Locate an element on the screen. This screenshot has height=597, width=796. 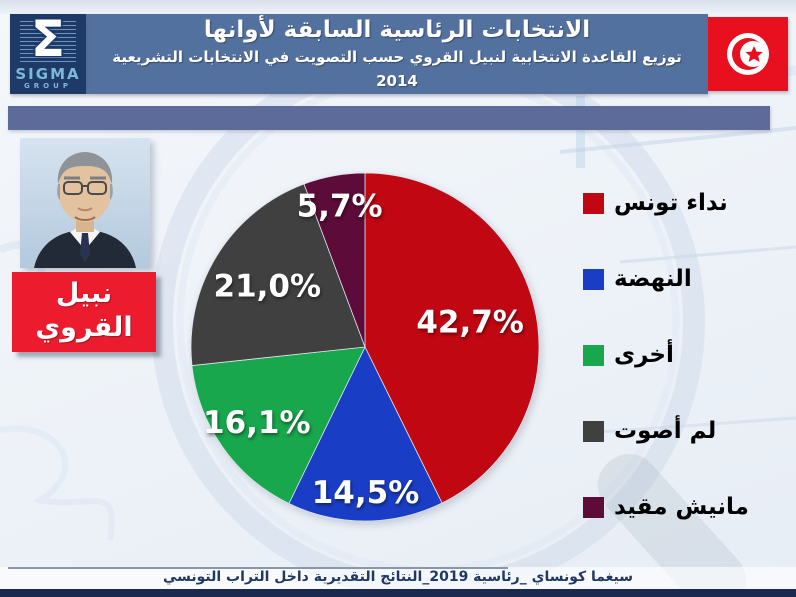
legend-item: لم أصوت is located at coordinates (666, 431).